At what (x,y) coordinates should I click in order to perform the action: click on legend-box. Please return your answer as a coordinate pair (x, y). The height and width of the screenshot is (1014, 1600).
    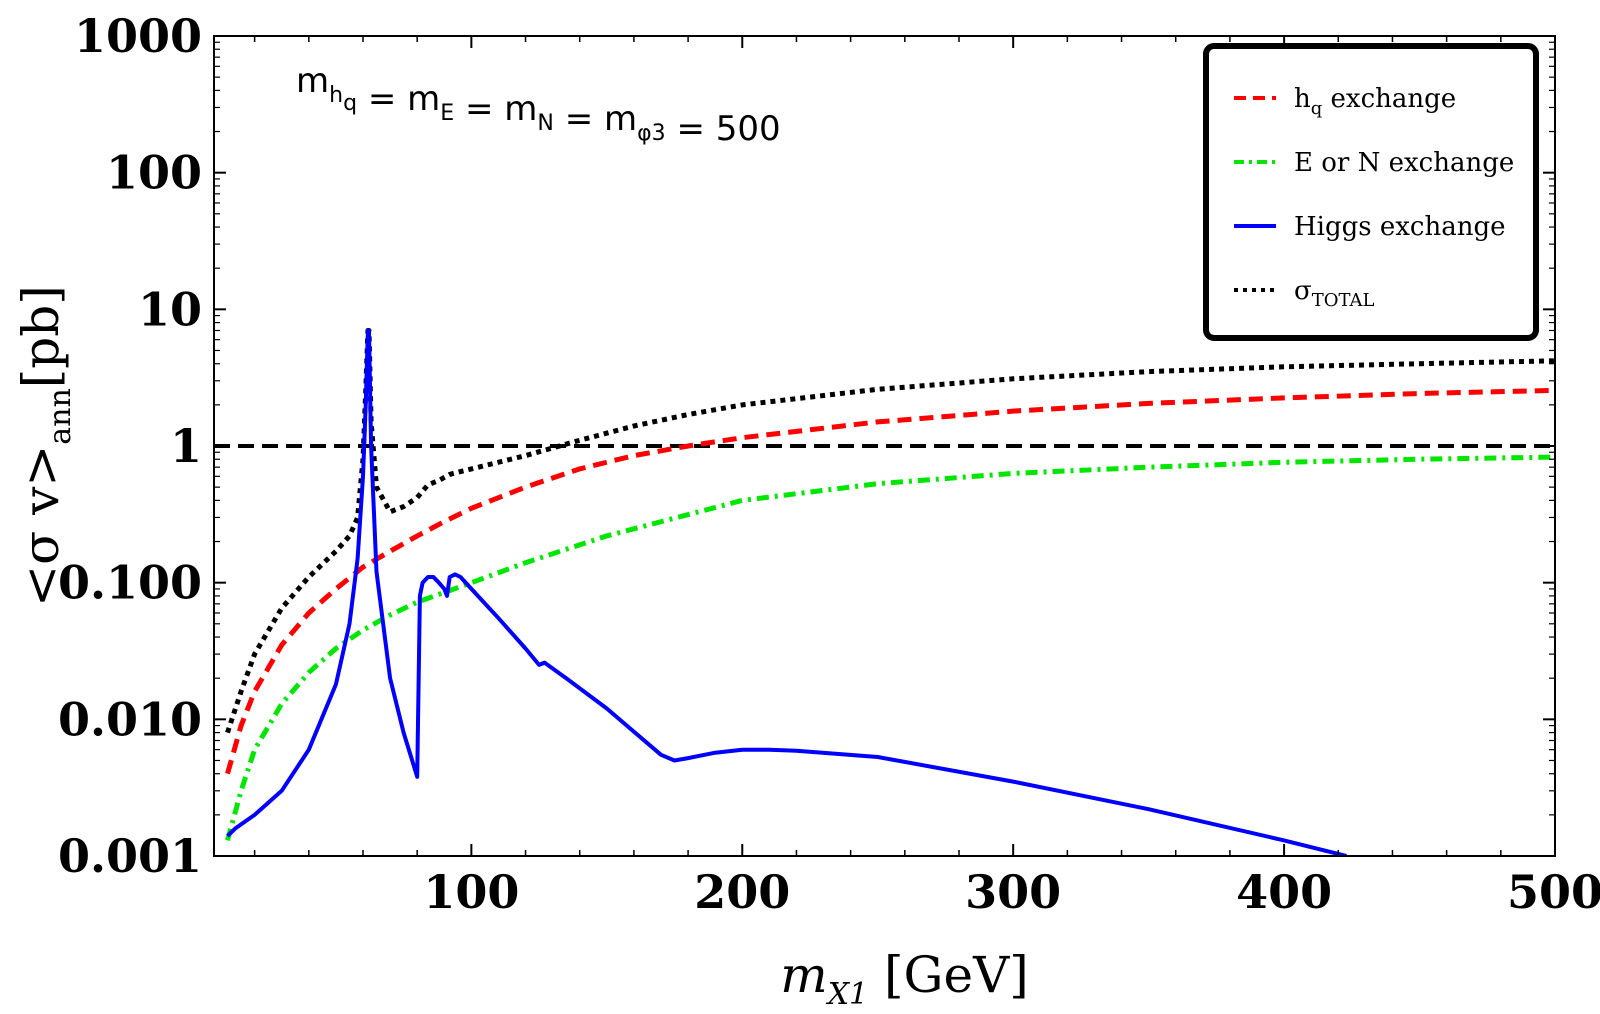
    Looking at the image, I should click on (1371, 192).